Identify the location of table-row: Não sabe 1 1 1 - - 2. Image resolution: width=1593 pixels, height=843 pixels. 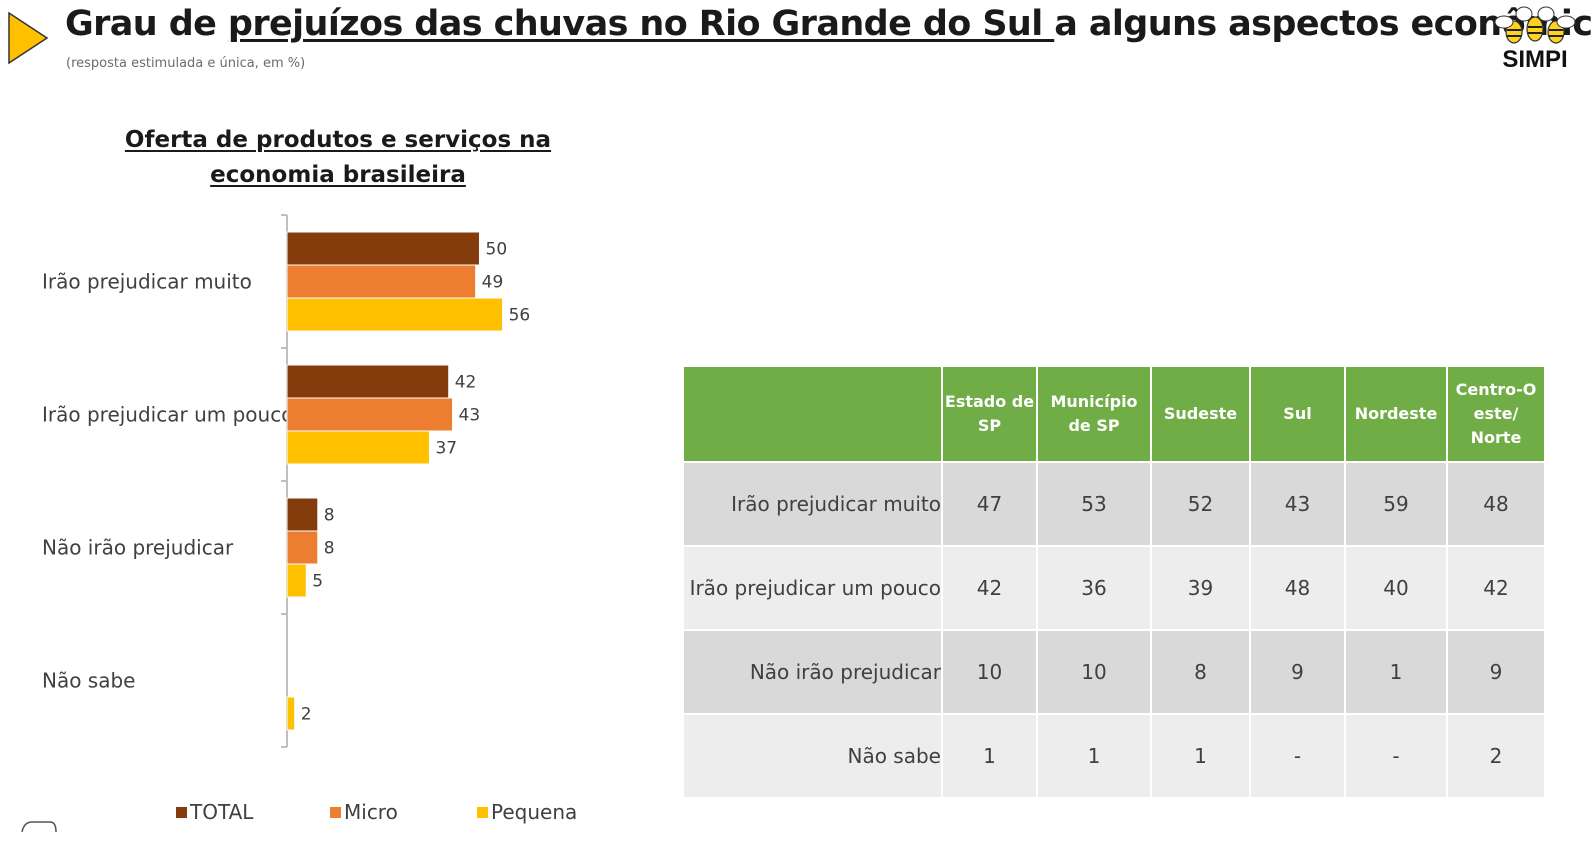
(1114, 756).